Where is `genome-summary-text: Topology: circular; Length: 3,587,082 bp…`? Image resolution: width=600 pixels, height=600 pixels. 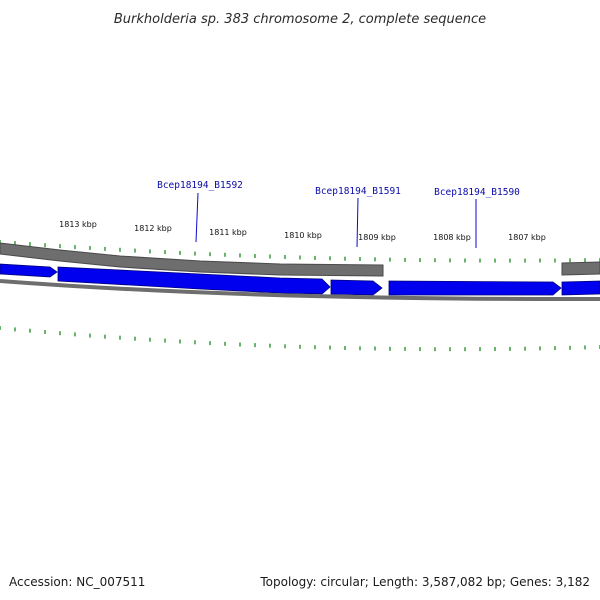
genome-summary-text: Topology: circular; Length: 3,587,082 bp… is located at coordinates (424, 582).